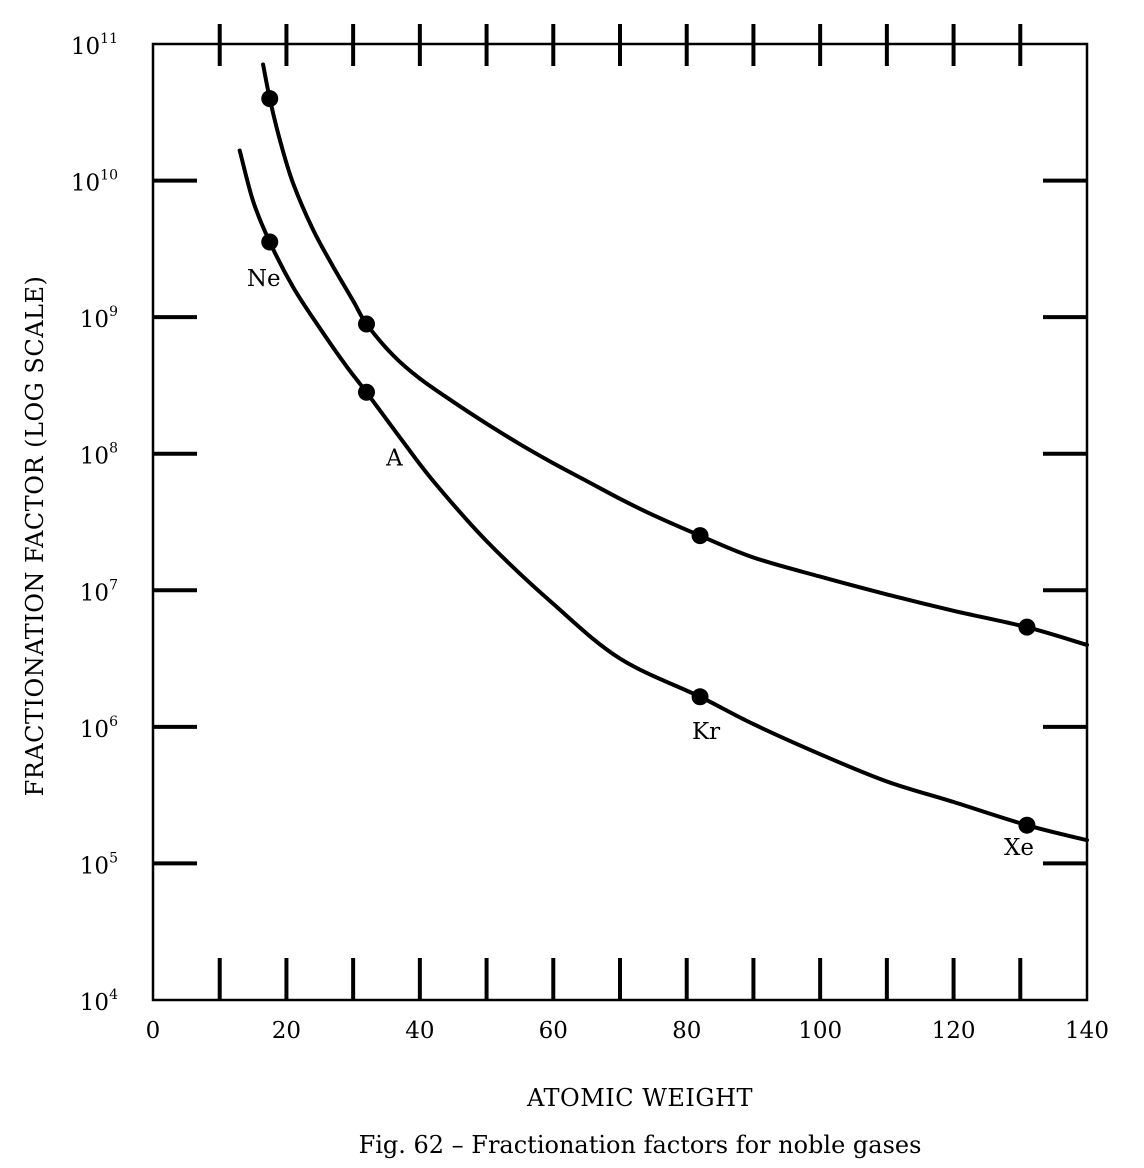  Describe the element at coordinates (99, 728) in the screenshot. I see `y-tick-label: 10⁶` at that location.